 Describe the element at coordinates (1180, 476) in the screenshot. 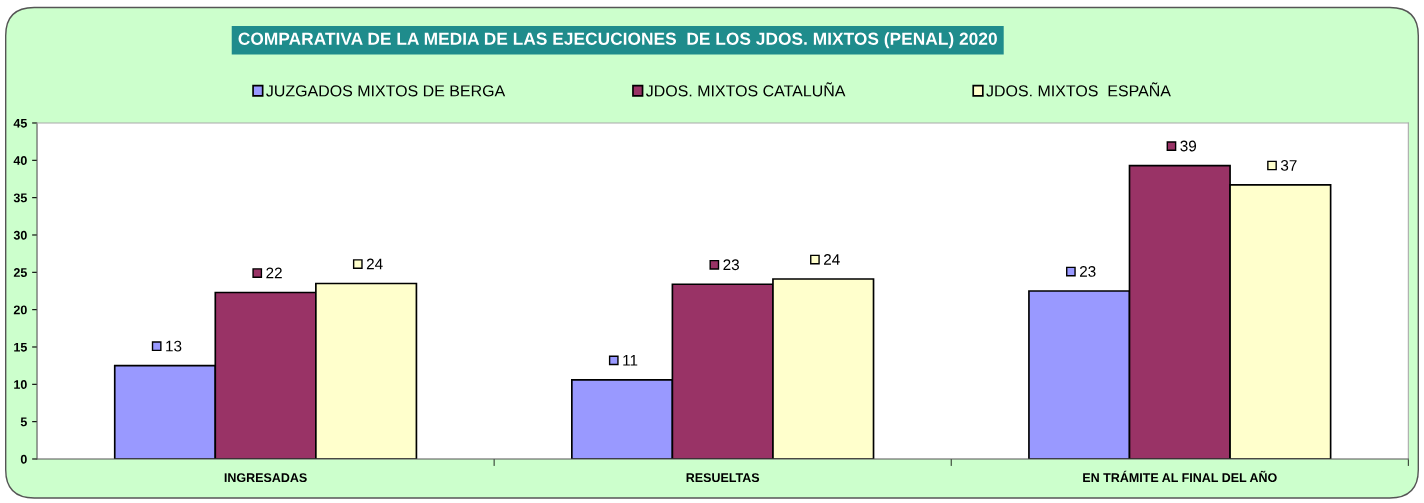

I see `x-tick-label: EN TRÁMITE AL FINAL DEL AÑO` at that location.